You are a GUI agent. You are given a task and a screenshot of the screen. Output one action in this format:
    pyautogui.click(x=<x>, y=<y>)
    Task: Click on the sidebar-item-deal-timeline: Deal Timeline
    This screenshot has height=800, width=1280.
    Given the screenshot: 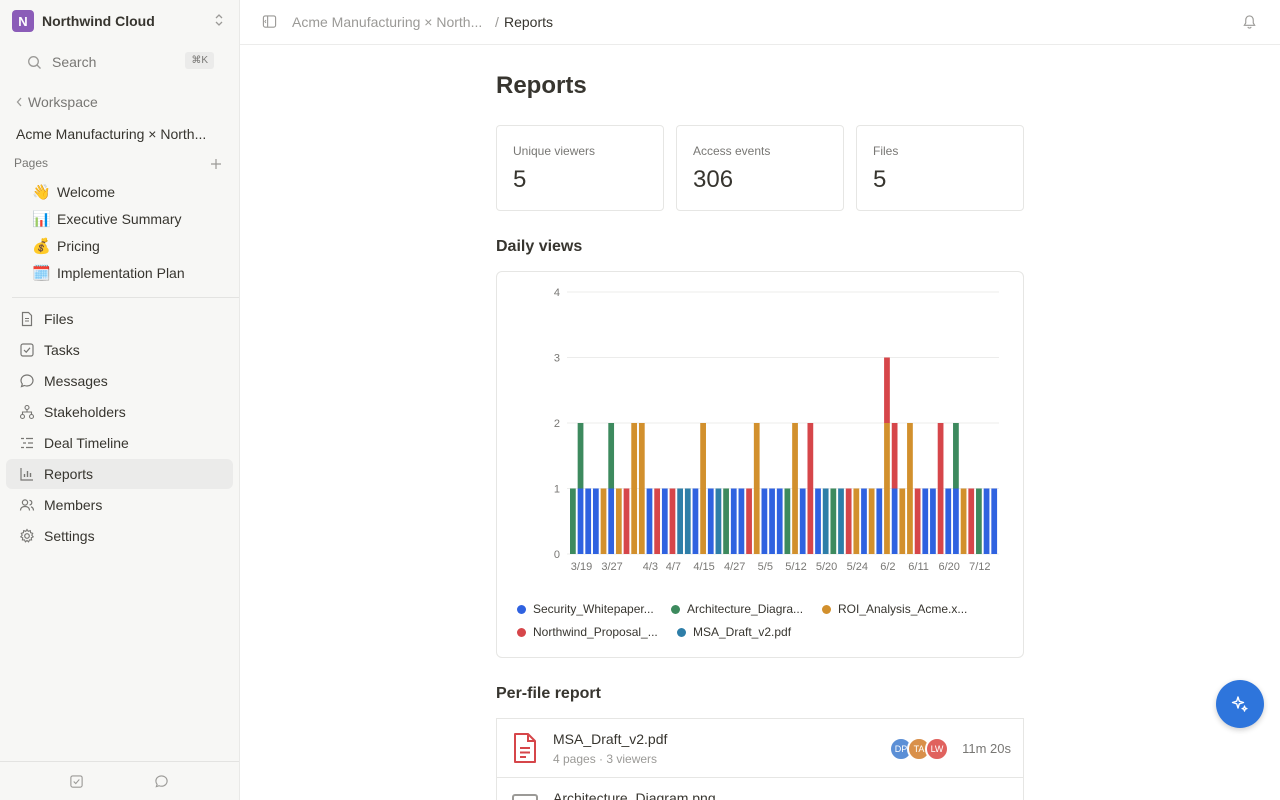 What is the action you would take?
    pyautogui.click(x=119, y=443)
    